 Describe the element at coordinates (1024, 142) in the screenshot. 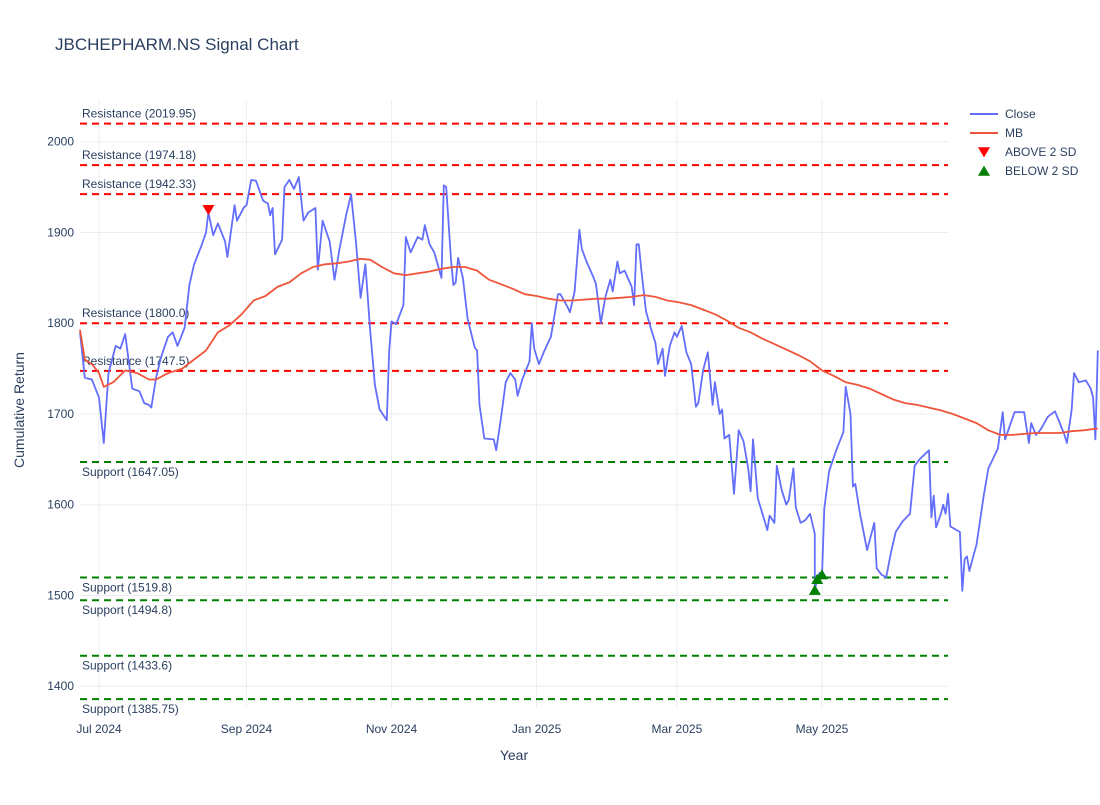

I see `legend: Close MB ABOVE 2 SD BELOW 2 SD` at that location.